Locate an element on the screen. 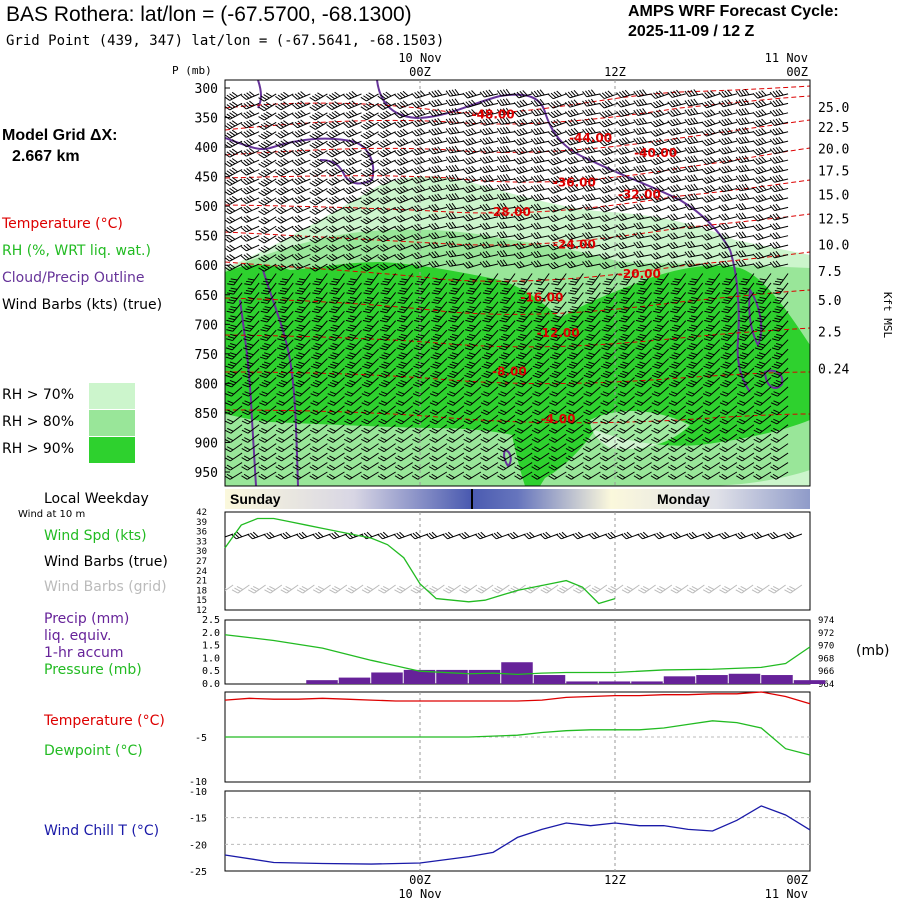  pressure-line is located at coordinates (517, 655).